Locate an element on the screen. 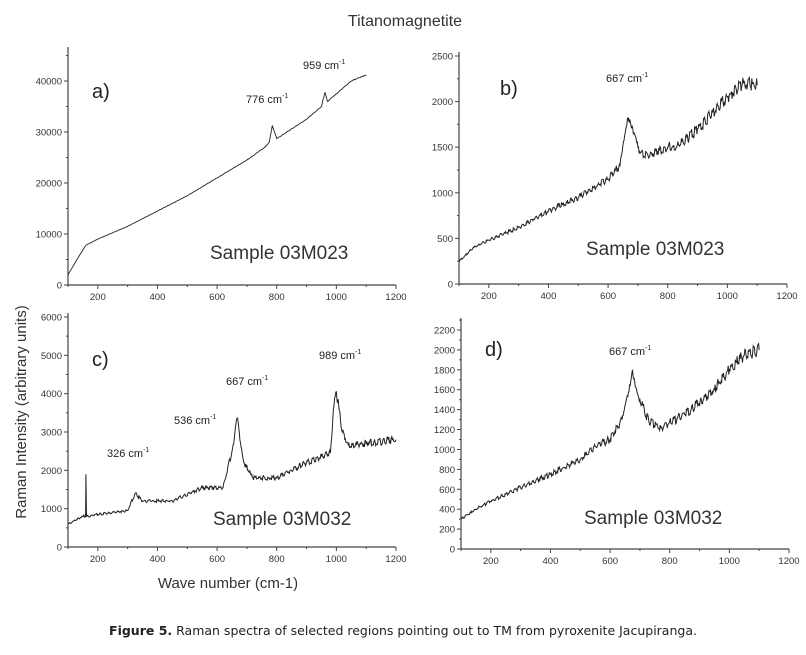 The width and height of the screenshot is (806, 655). peak-annotation: 959 cm-1 is located at coordinates (324, 65).